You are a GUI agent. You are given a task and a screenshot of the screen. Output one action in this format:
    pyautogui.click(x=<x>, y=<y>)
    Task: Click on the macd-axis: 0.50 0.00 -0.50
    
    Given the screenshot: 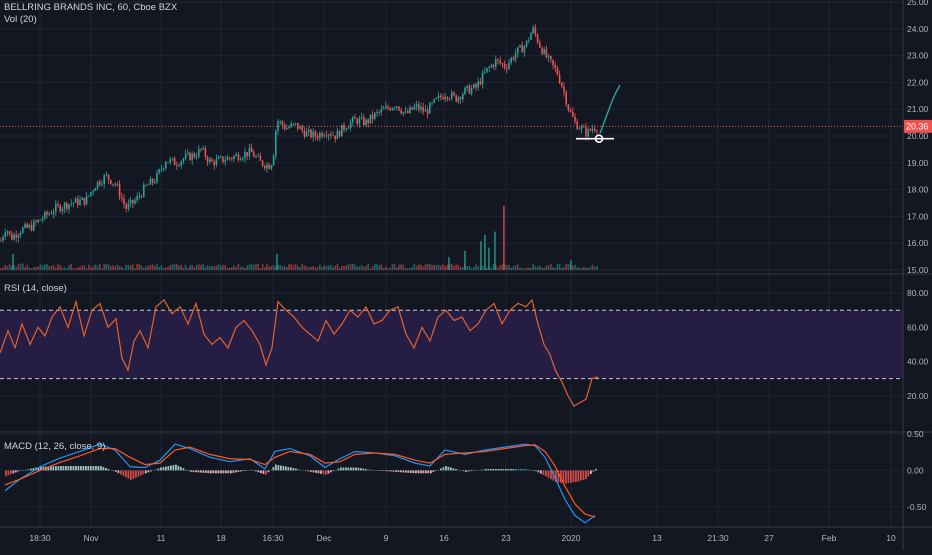 What is the action you would take?
    pyautogui.click(x=917, y=470)
    